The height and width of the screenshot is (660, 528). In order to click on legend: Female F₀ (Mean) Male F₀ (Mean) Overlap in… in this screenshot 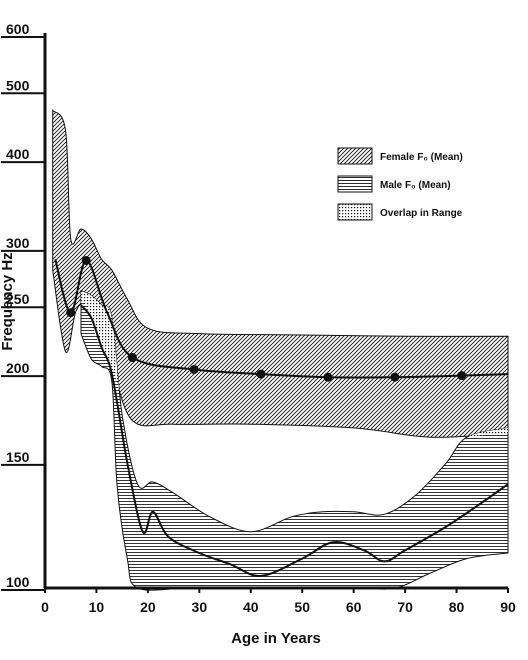, I will do `click(400, 184)`.